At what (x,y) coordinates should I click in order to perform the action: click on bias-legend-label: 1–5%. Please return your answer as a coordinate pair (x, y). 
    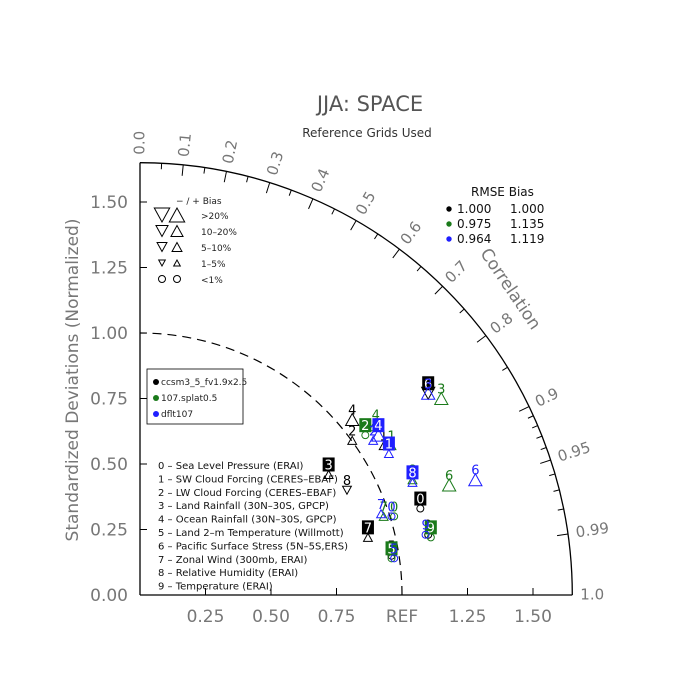
    Looking at the image, I should click on (213, 265).